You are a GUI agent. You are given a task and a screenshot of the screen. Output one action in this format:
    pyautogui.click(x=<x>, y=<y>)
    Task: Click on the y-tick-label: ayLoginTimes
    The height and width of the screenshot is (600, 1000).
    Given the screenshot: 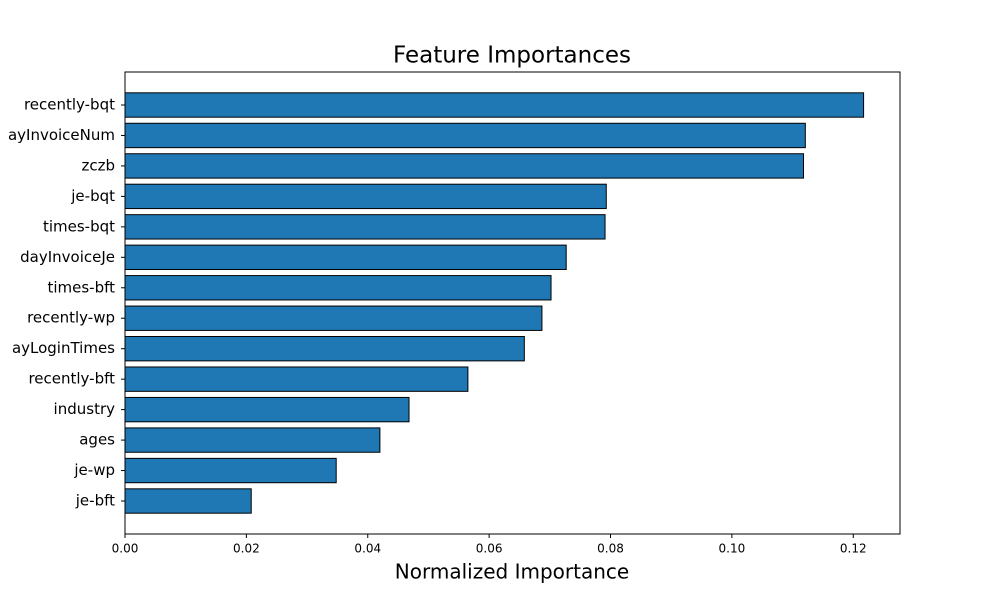 What is the action you would take?
    pyautogui.click(x=63, y=348)
    